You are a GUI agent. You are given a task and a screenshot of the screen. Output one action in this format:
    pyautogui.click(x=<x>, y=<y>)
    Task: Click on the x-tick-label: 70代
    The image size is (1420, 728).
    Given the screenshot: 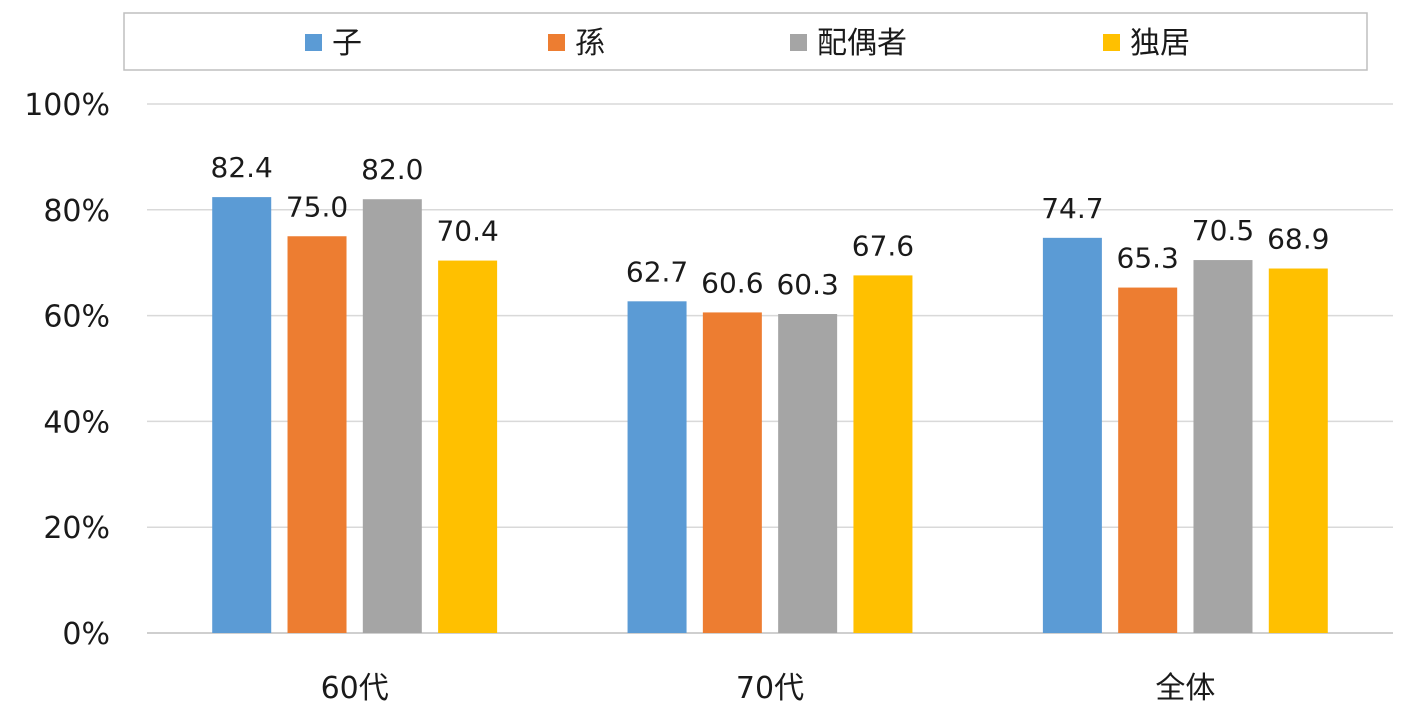 What is the action you would take?
    pyautogui.click(x=770, y=688)
    